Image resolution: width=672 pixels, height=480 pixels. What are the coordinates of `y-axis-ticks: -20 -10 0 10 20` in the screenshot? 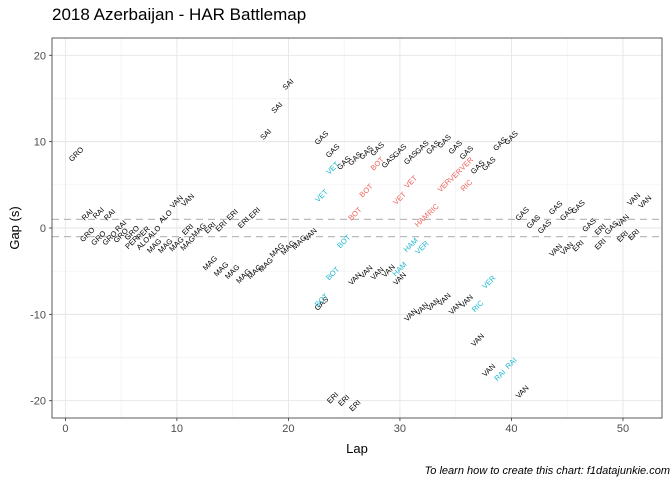 It's located at (41, 229).